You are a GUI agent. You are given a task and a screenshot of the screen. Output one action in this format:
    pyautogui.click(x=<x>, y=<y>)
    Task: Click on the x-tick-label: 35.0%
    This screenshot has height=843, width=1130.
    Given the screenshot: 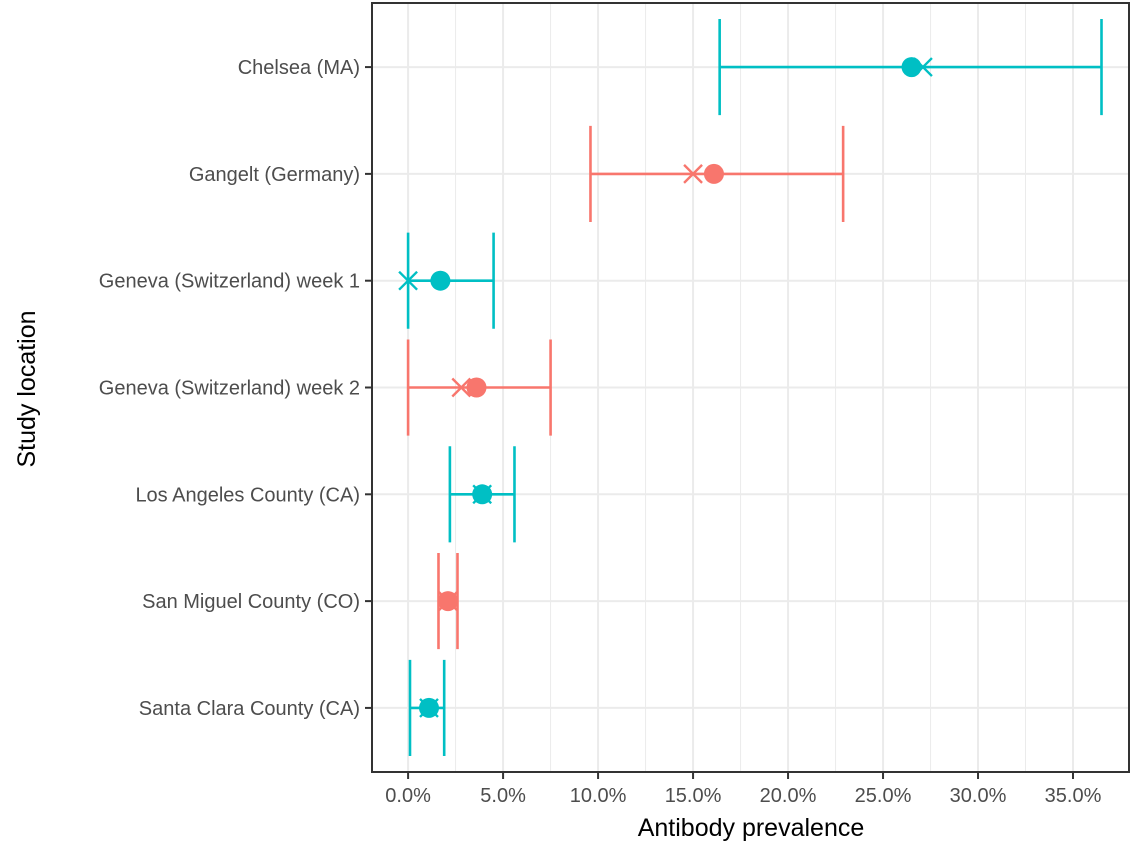 What is the action you would take?
    pyautogui.click(x=1073, y=796)
    